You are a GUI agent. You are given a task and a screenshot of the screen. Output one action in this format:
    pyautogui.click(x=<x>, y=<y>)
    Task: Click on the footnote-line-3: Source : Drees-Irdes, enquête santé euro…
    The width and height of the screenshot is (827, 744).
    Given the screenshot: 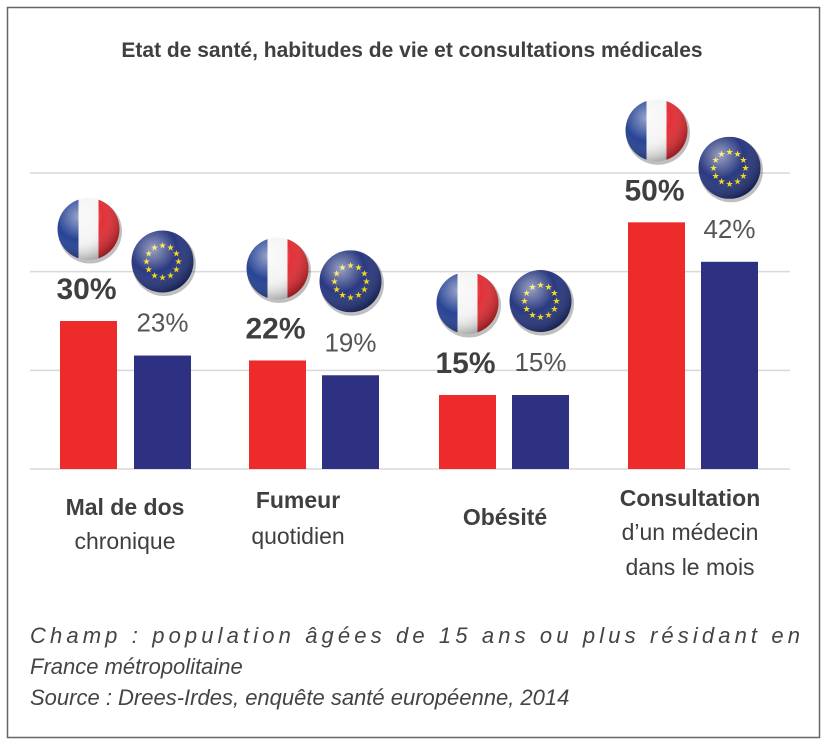 What is the action you would take?
    pyautogui.click(x=299, y=697)
    